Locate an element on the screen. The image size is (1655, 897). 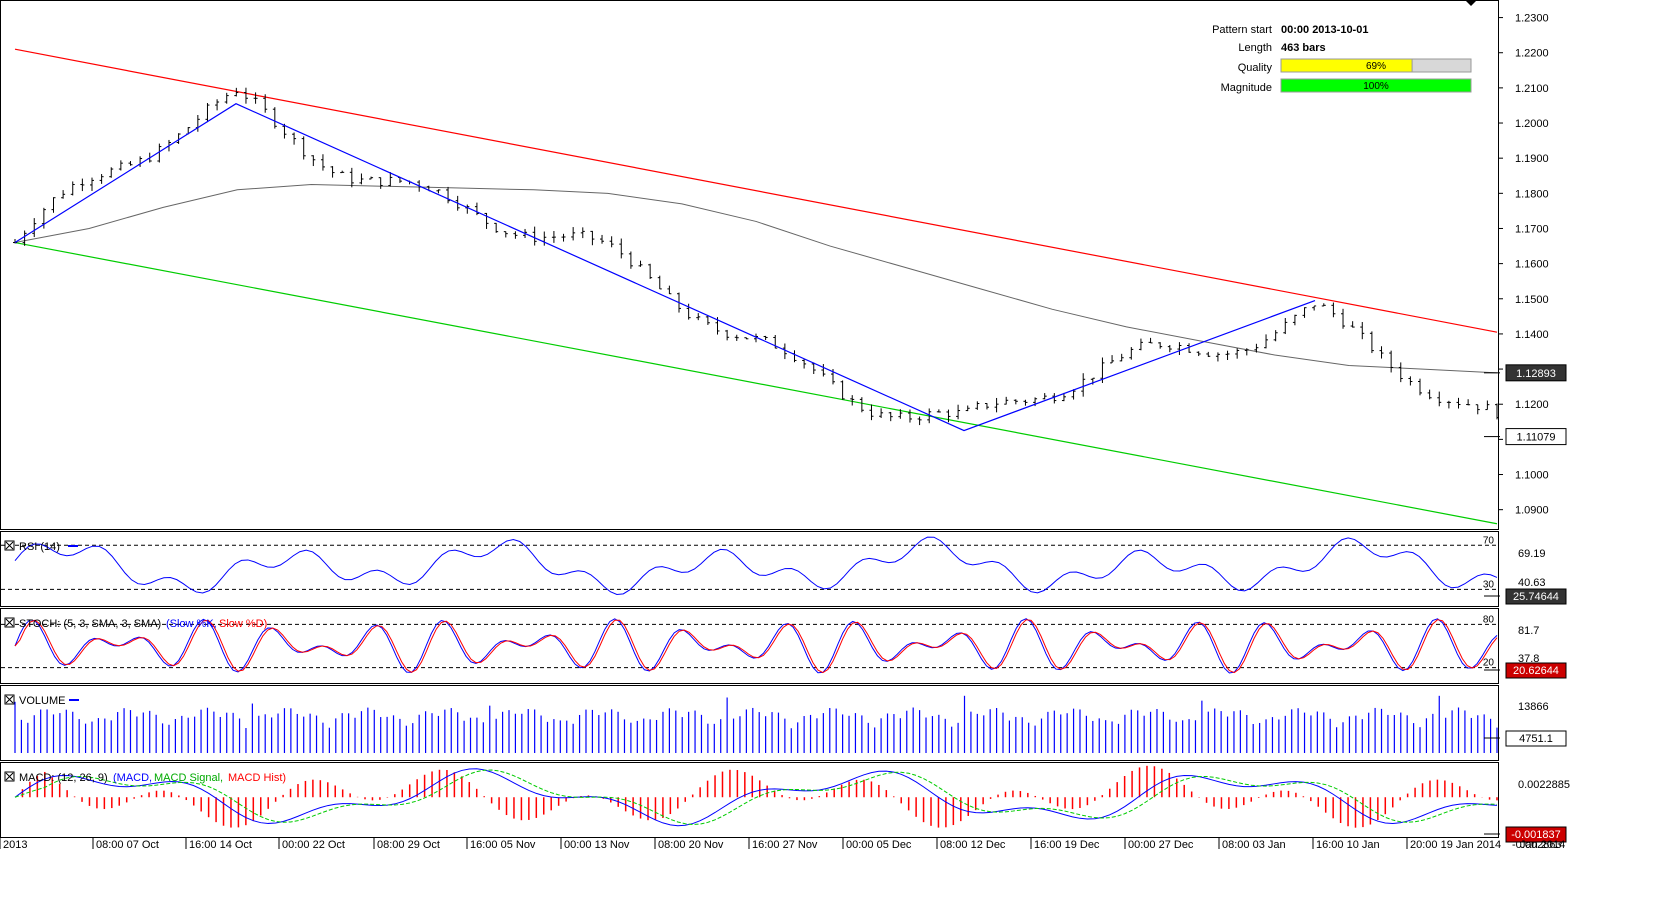
stoch-d-line is located at coordinates (756, 646).